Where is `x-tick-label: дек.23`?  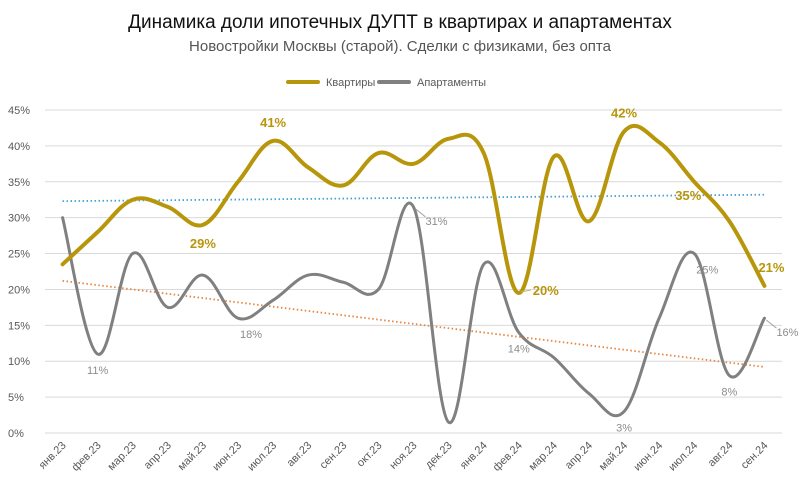 x-tick-label: дек.23 is located at coordinates (439, 456).